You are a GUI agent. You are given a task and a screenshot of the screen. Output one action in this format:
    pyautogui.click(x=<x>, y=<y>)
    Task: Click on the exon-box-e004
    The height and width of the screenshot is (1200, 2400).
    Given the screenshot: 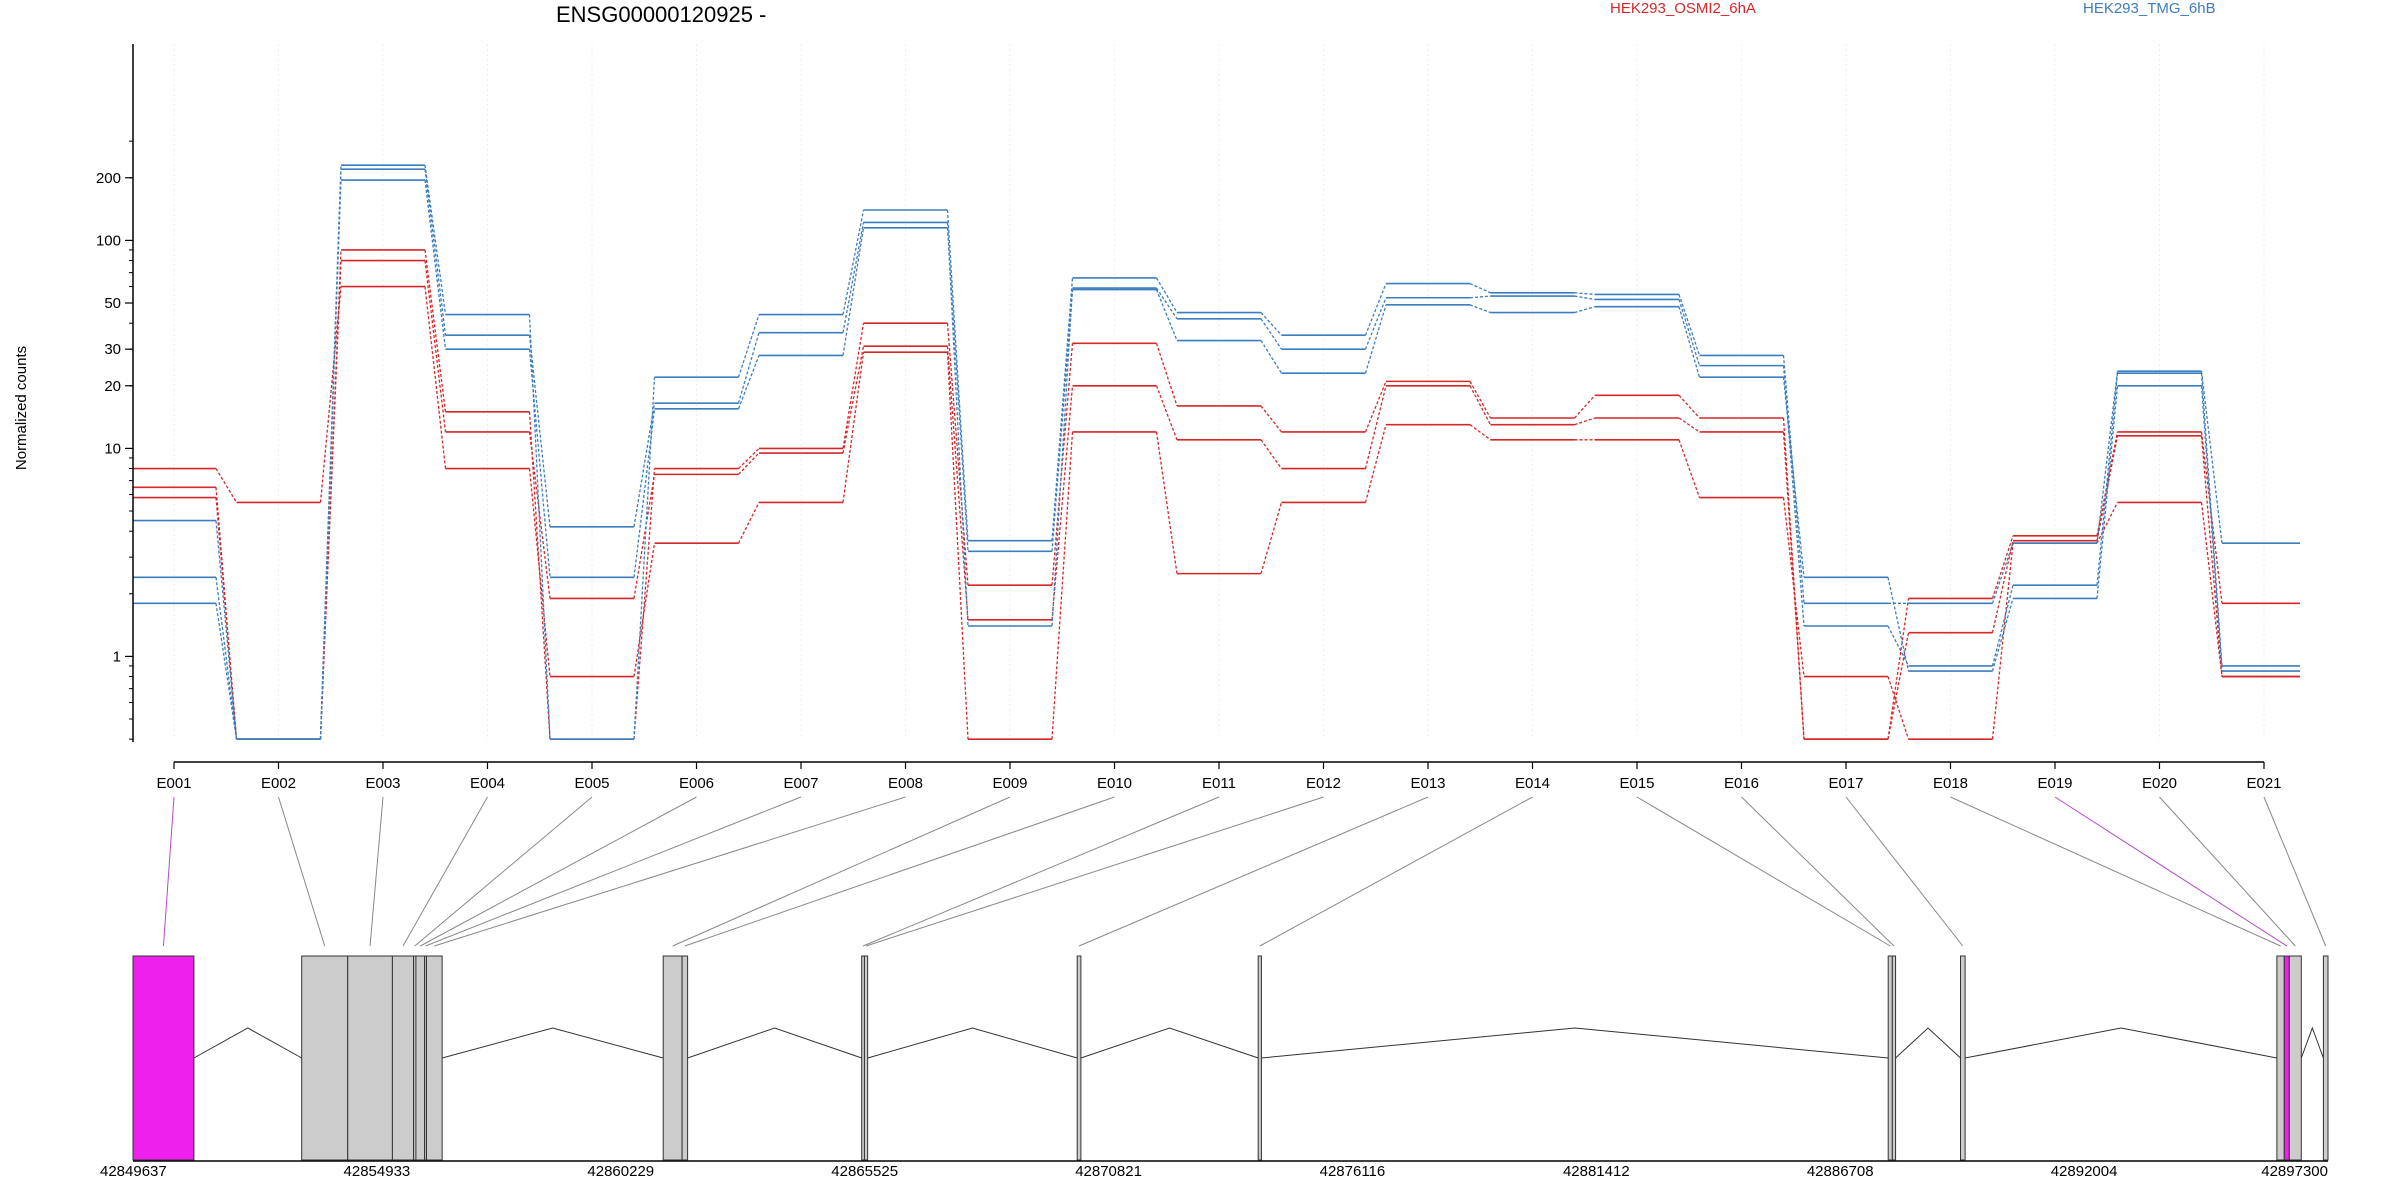 What is the action you would take?
    pyautogui.click(x=403, y=1058)
    